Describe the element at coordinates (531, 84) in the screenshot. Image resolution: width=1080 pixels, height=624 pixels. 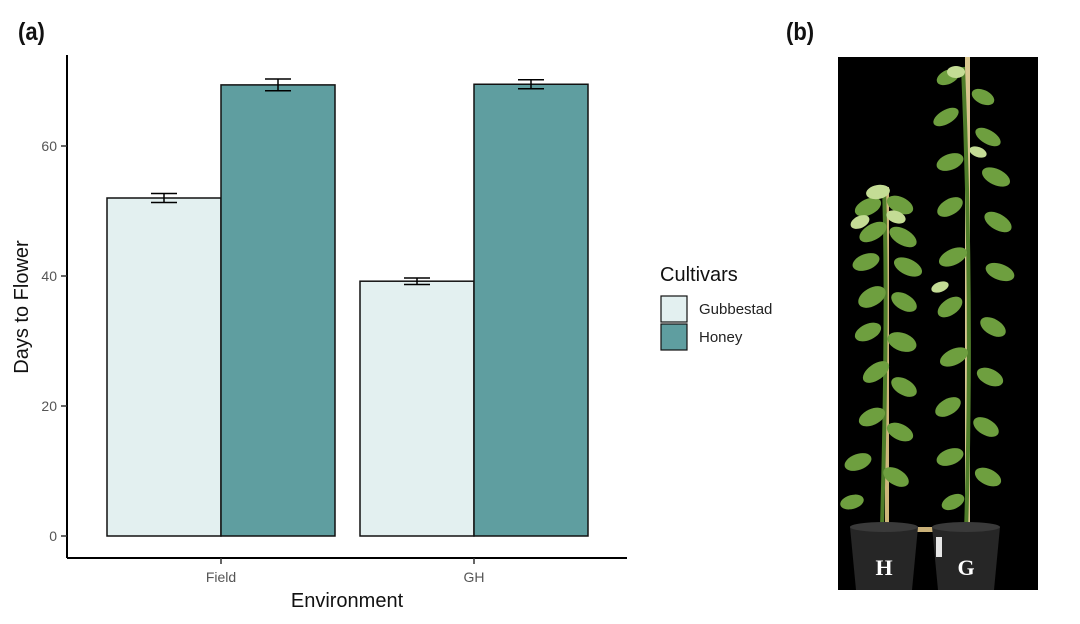
I see `error-bar-honey-gh` at that location.